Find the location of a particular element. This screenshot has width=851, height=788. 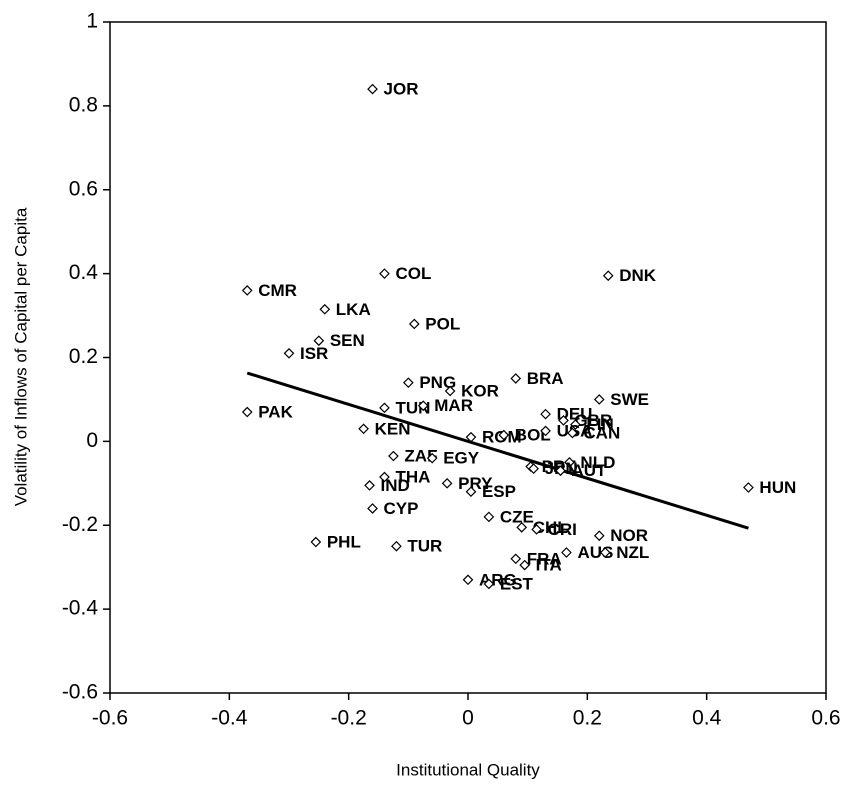

point-label: COL is located at coordinates (413, 273).